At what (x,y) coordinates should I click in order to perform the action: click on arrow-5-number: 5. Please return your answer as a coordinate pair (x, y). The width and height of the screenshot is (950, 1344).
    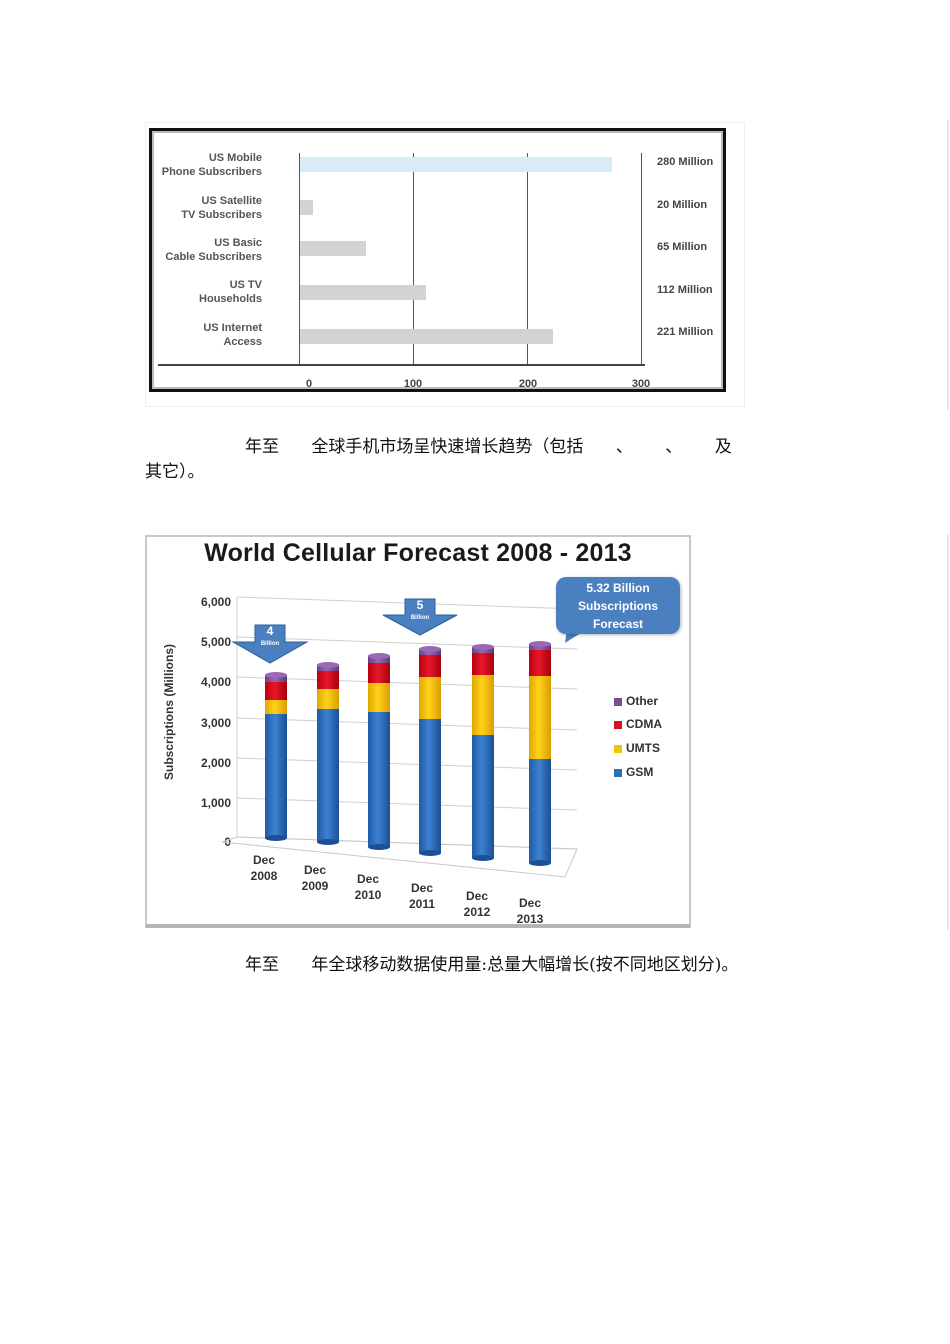
    Looking at the image, I should click on (420, 605).